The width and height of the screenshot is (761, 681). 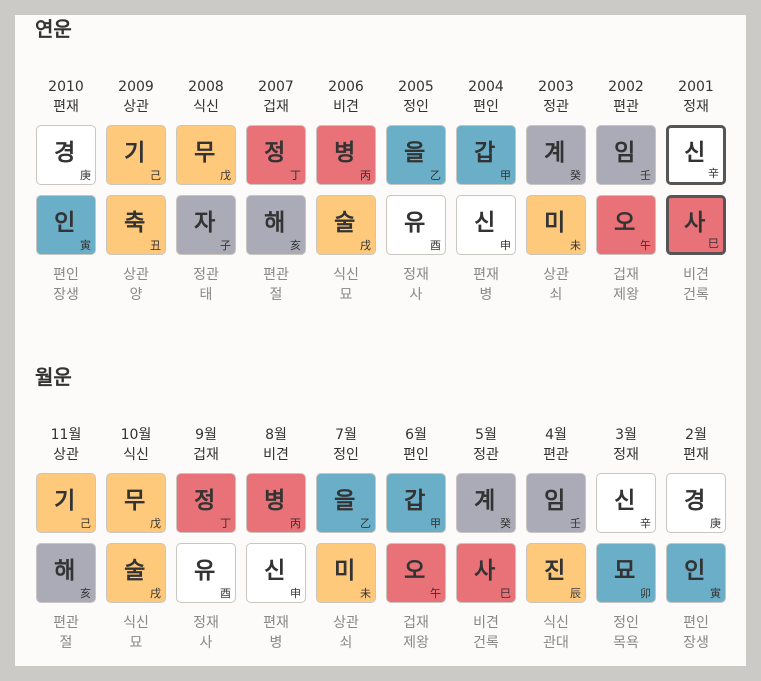 What do you see at coordinates (555, 571) in the screenshot?
I see `branch-hangul: 진` at bounding box center [555, 571].